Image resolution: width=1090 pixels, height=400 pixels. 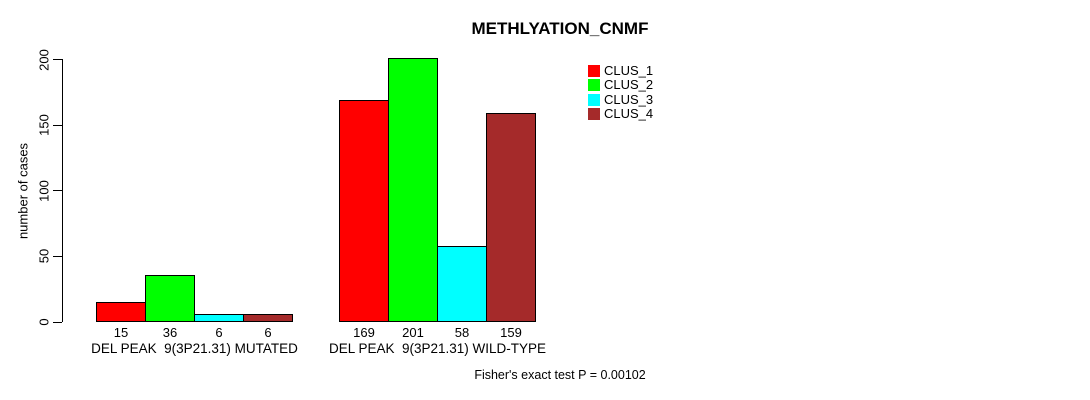 I want to click on legend-label: CLUS_4, so click(x=629, y=113).